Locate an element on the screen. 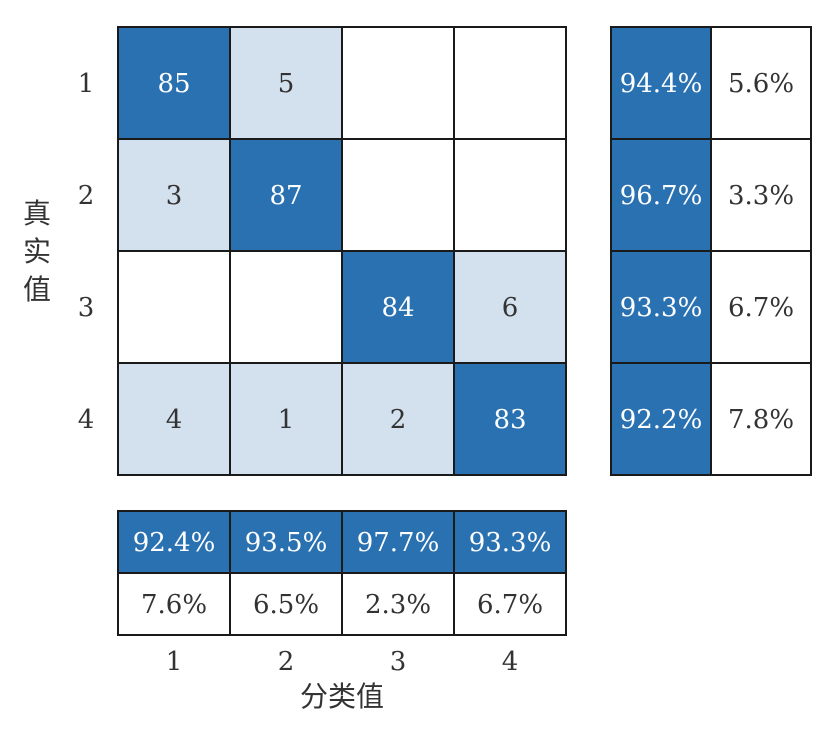 The width and height of the screenshot is (829, 729). column-summary-value: 92.4% is located at coordinates (174, 543).